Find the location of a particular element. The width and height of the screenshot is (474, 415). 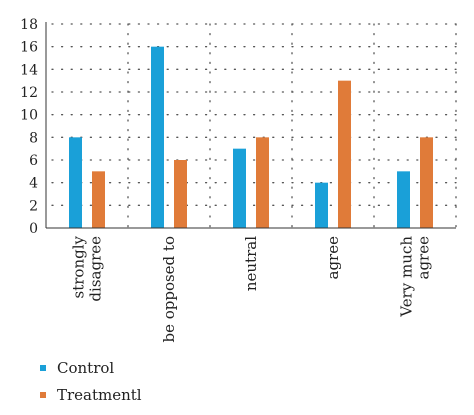

y-tick-label: 6 is located at coordinates (33, 161).